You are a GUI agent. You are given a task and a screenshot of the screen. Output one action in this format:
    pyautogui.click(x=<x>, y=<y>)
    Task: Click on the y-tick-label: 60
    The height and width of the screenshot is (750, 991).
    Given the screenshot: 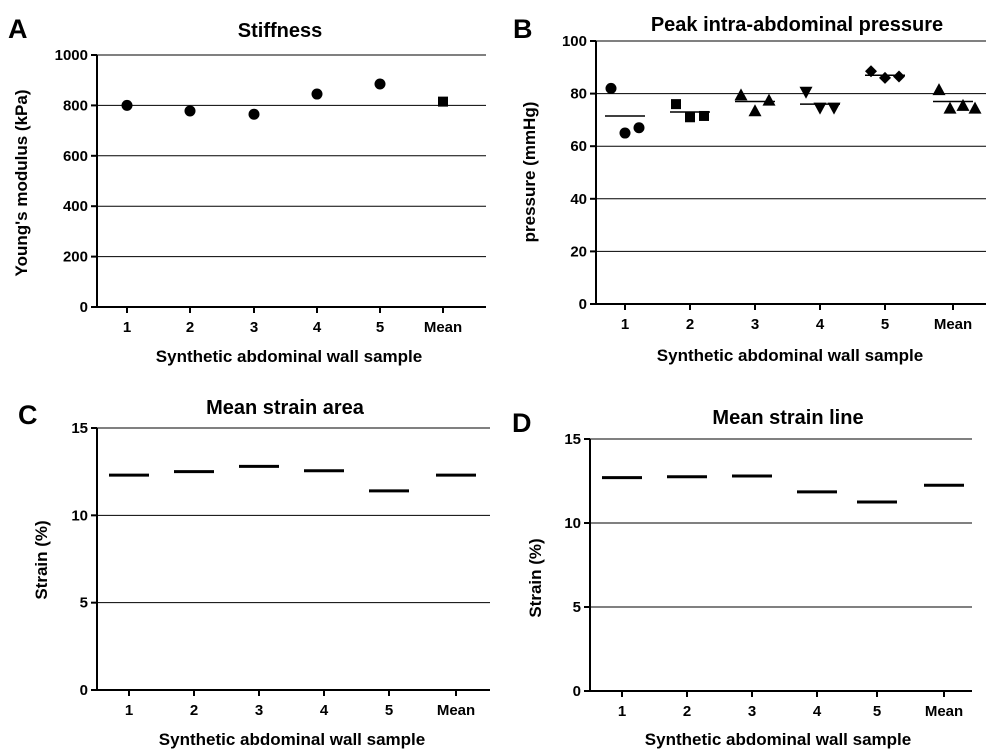 What is the action you would take?
    pyautogui.click(x=578, y=146)
    